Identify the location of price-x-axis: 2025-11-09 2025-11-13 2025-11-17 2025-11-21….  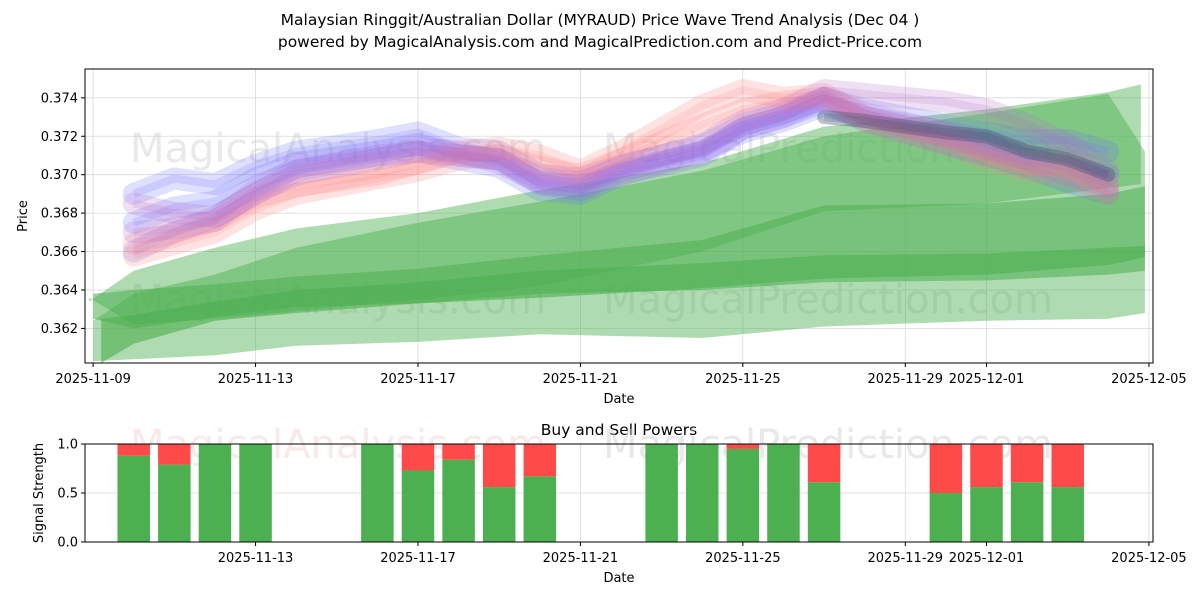
(621, 375).